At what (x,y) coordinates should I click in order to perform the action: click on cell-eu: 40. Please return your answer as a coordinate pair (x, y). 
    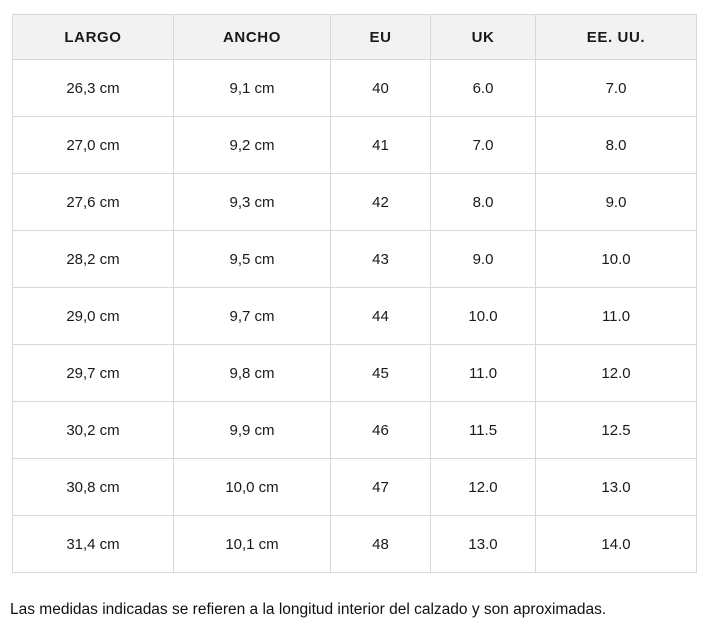
    Looking at the image, I should click on (380, 88).